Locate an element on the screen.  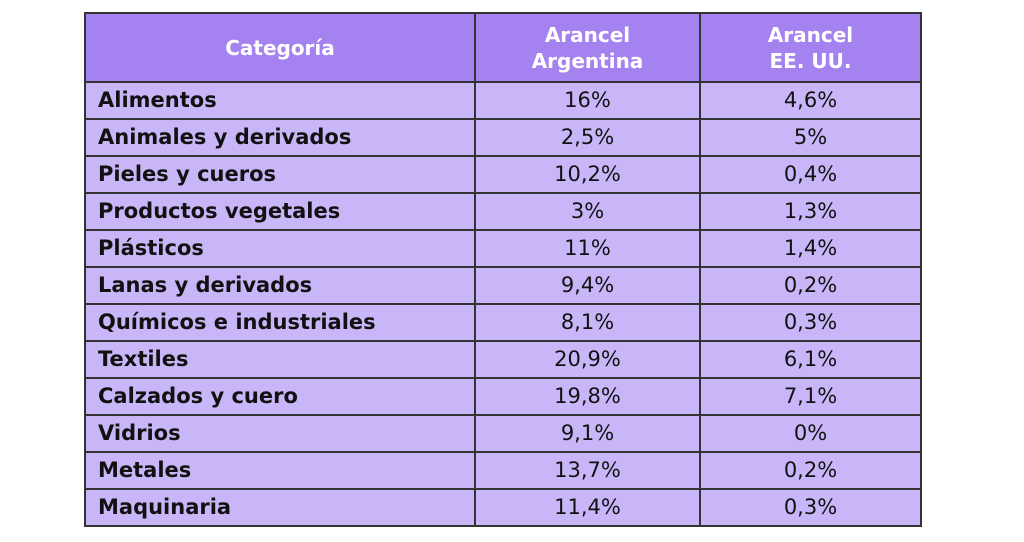
header-arancel-argentina-line-1: Arancel is located at coordinates (587, 34).